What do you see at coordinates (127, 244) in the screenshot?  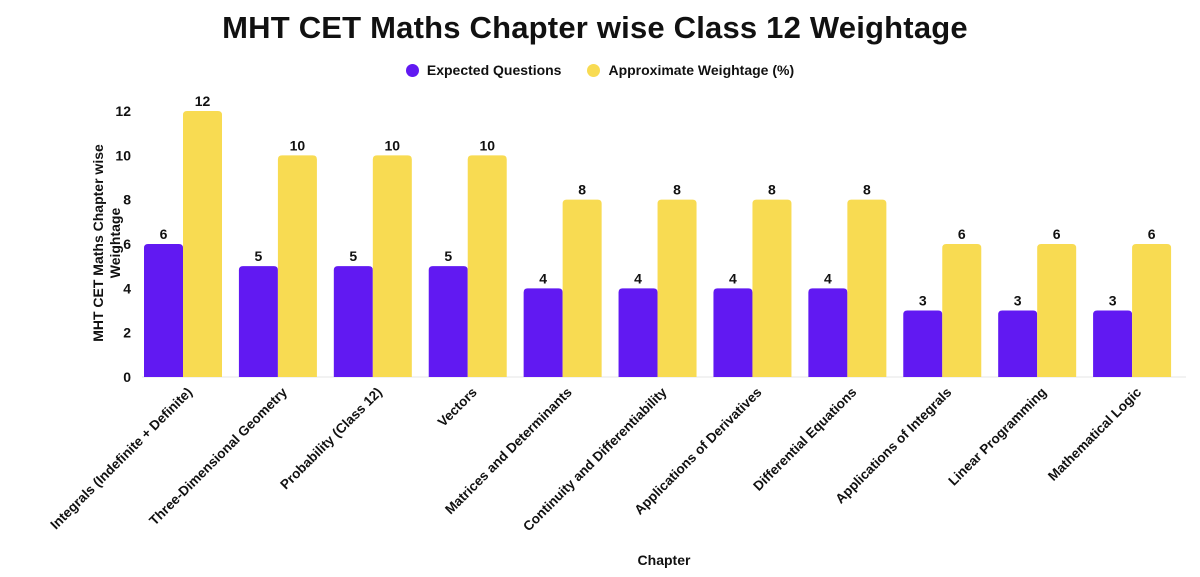 I see `y-tick-label: 6` at bounding box center [127, 244].